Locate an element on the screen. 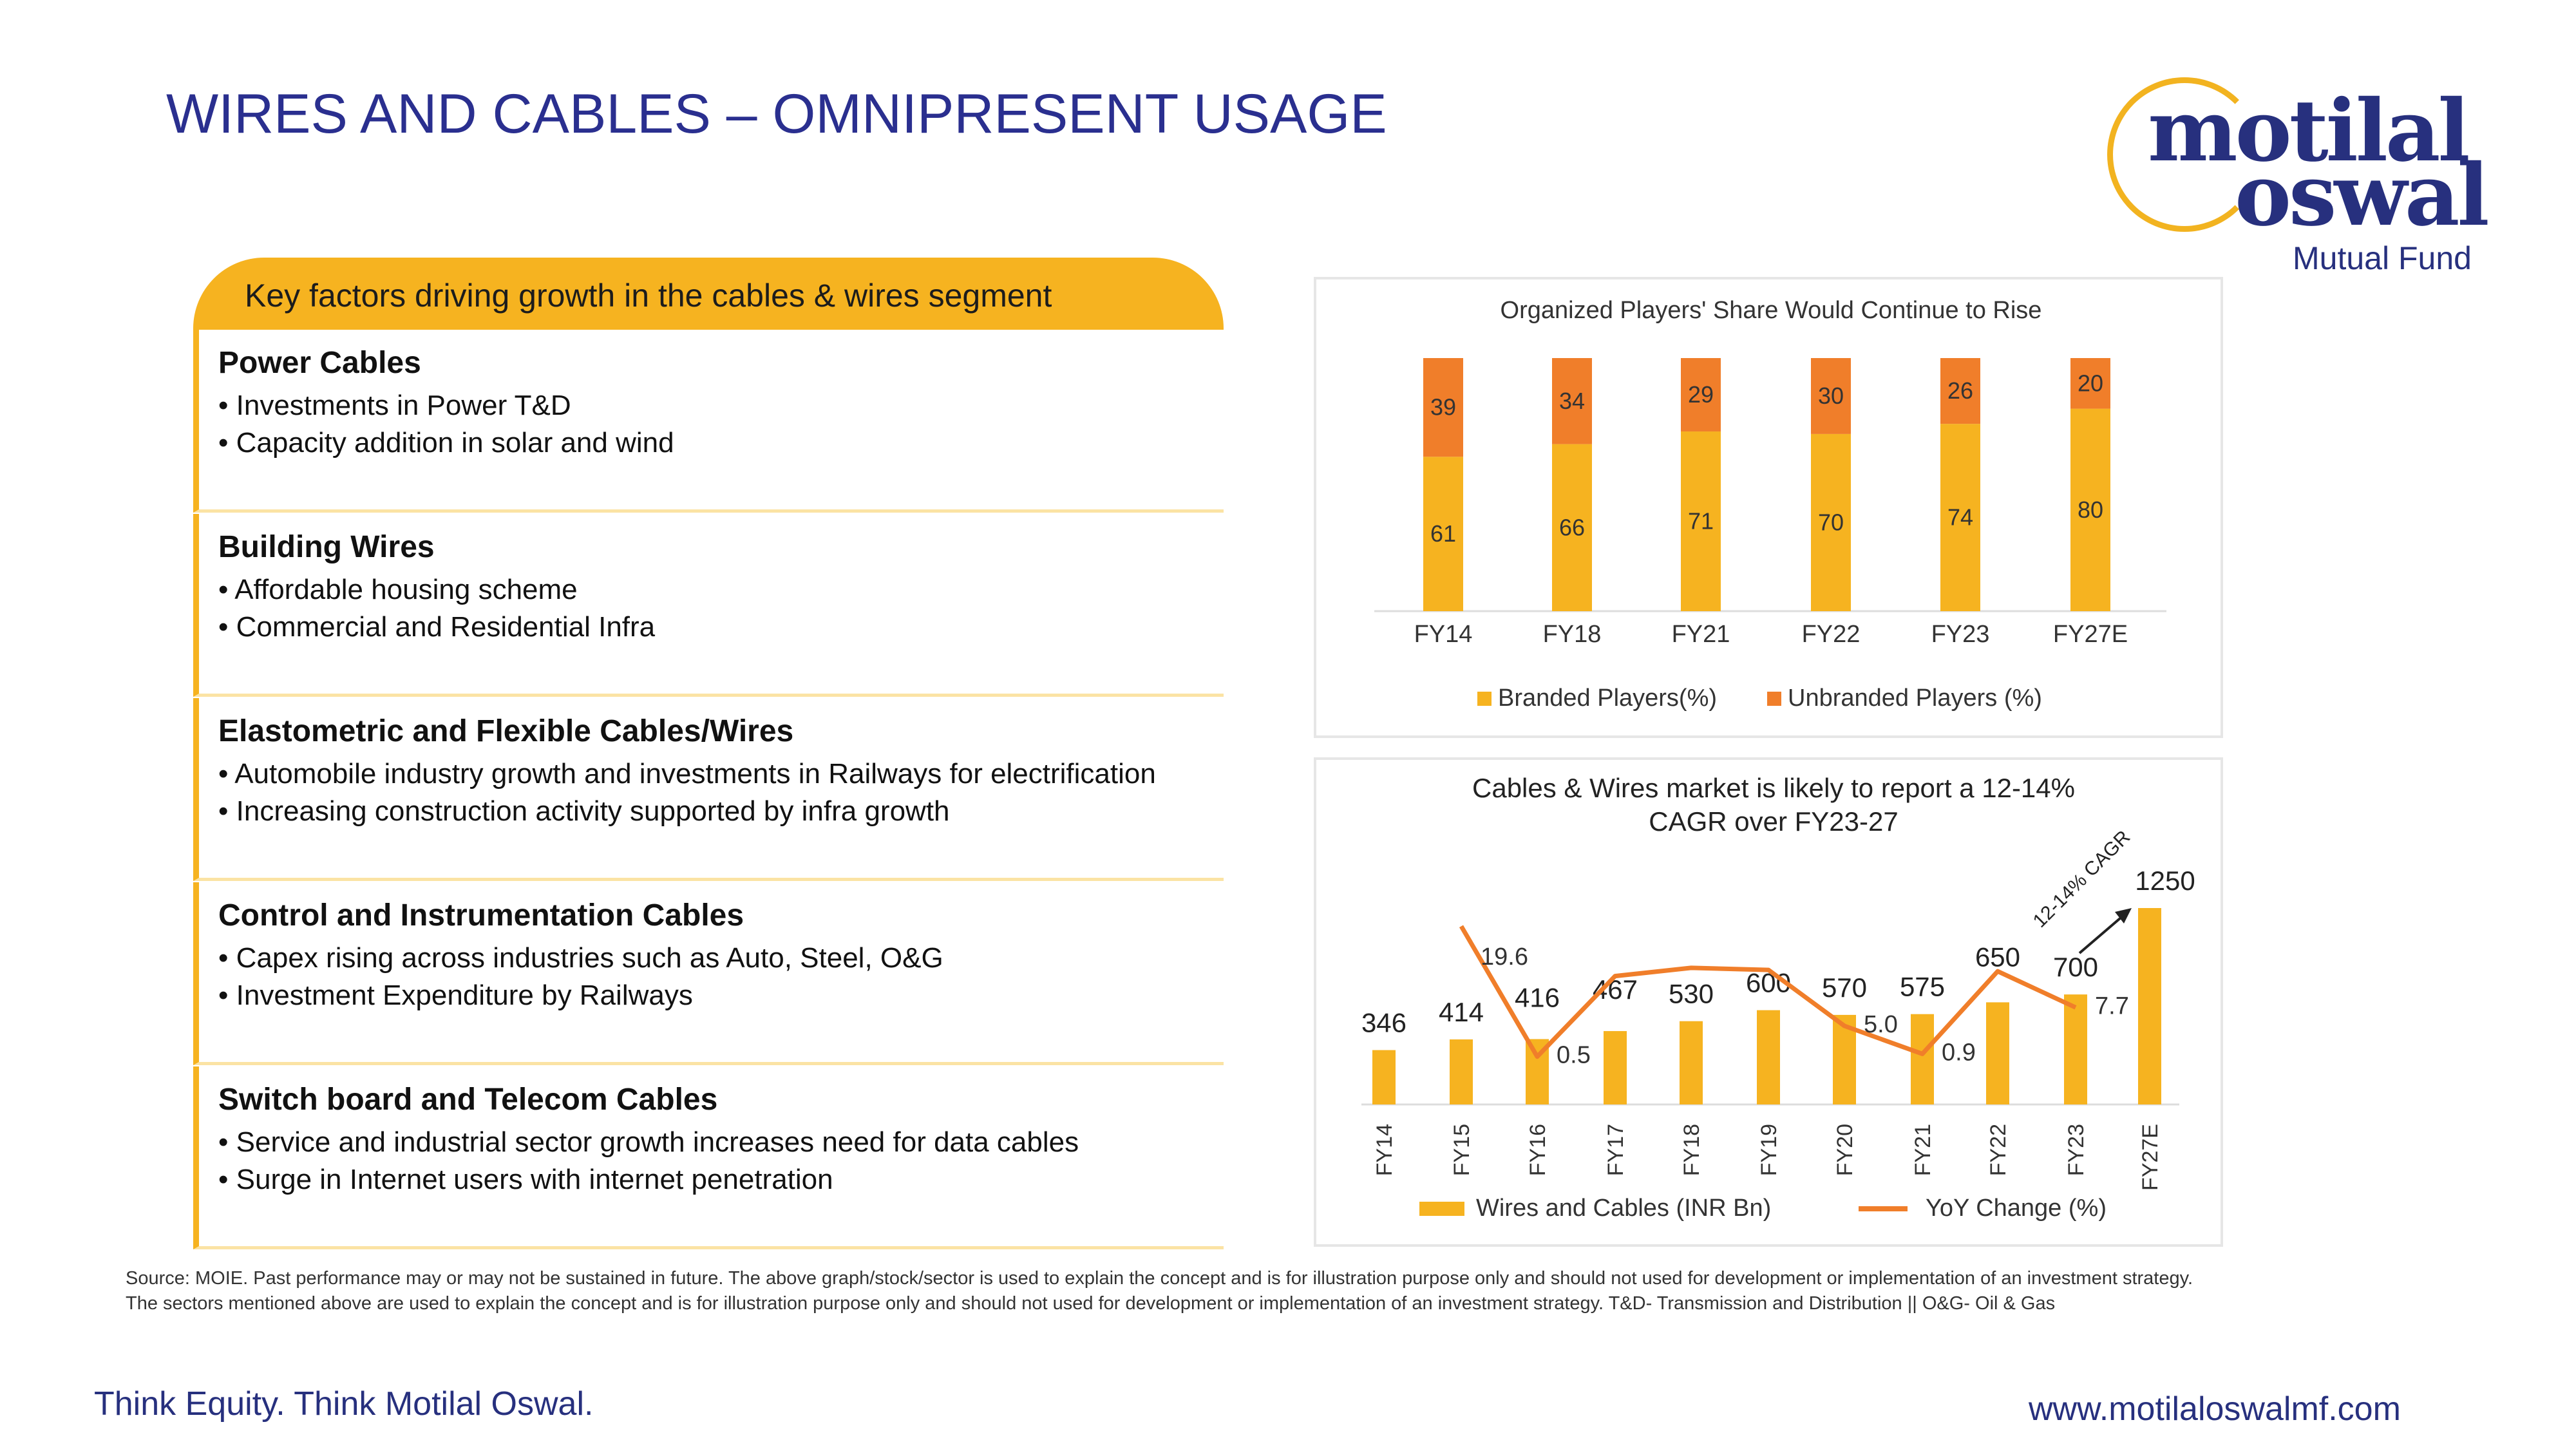  unbranded-value-label: 20 is located at coordinates (2090, 383).